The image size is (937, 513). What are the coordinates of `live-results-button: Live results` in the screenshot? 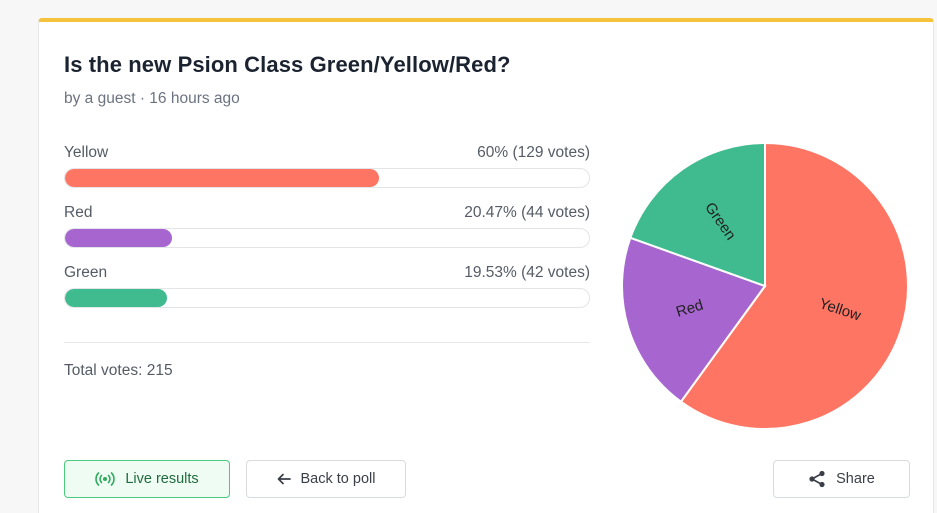 It's located at (147, 479).